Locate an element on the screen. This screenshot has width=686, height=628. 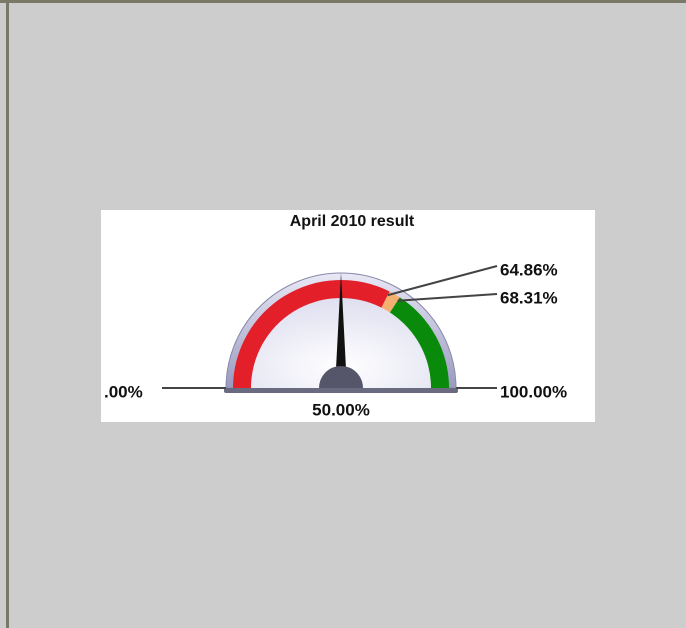
gauge-base is located at coordinates (341, 390).